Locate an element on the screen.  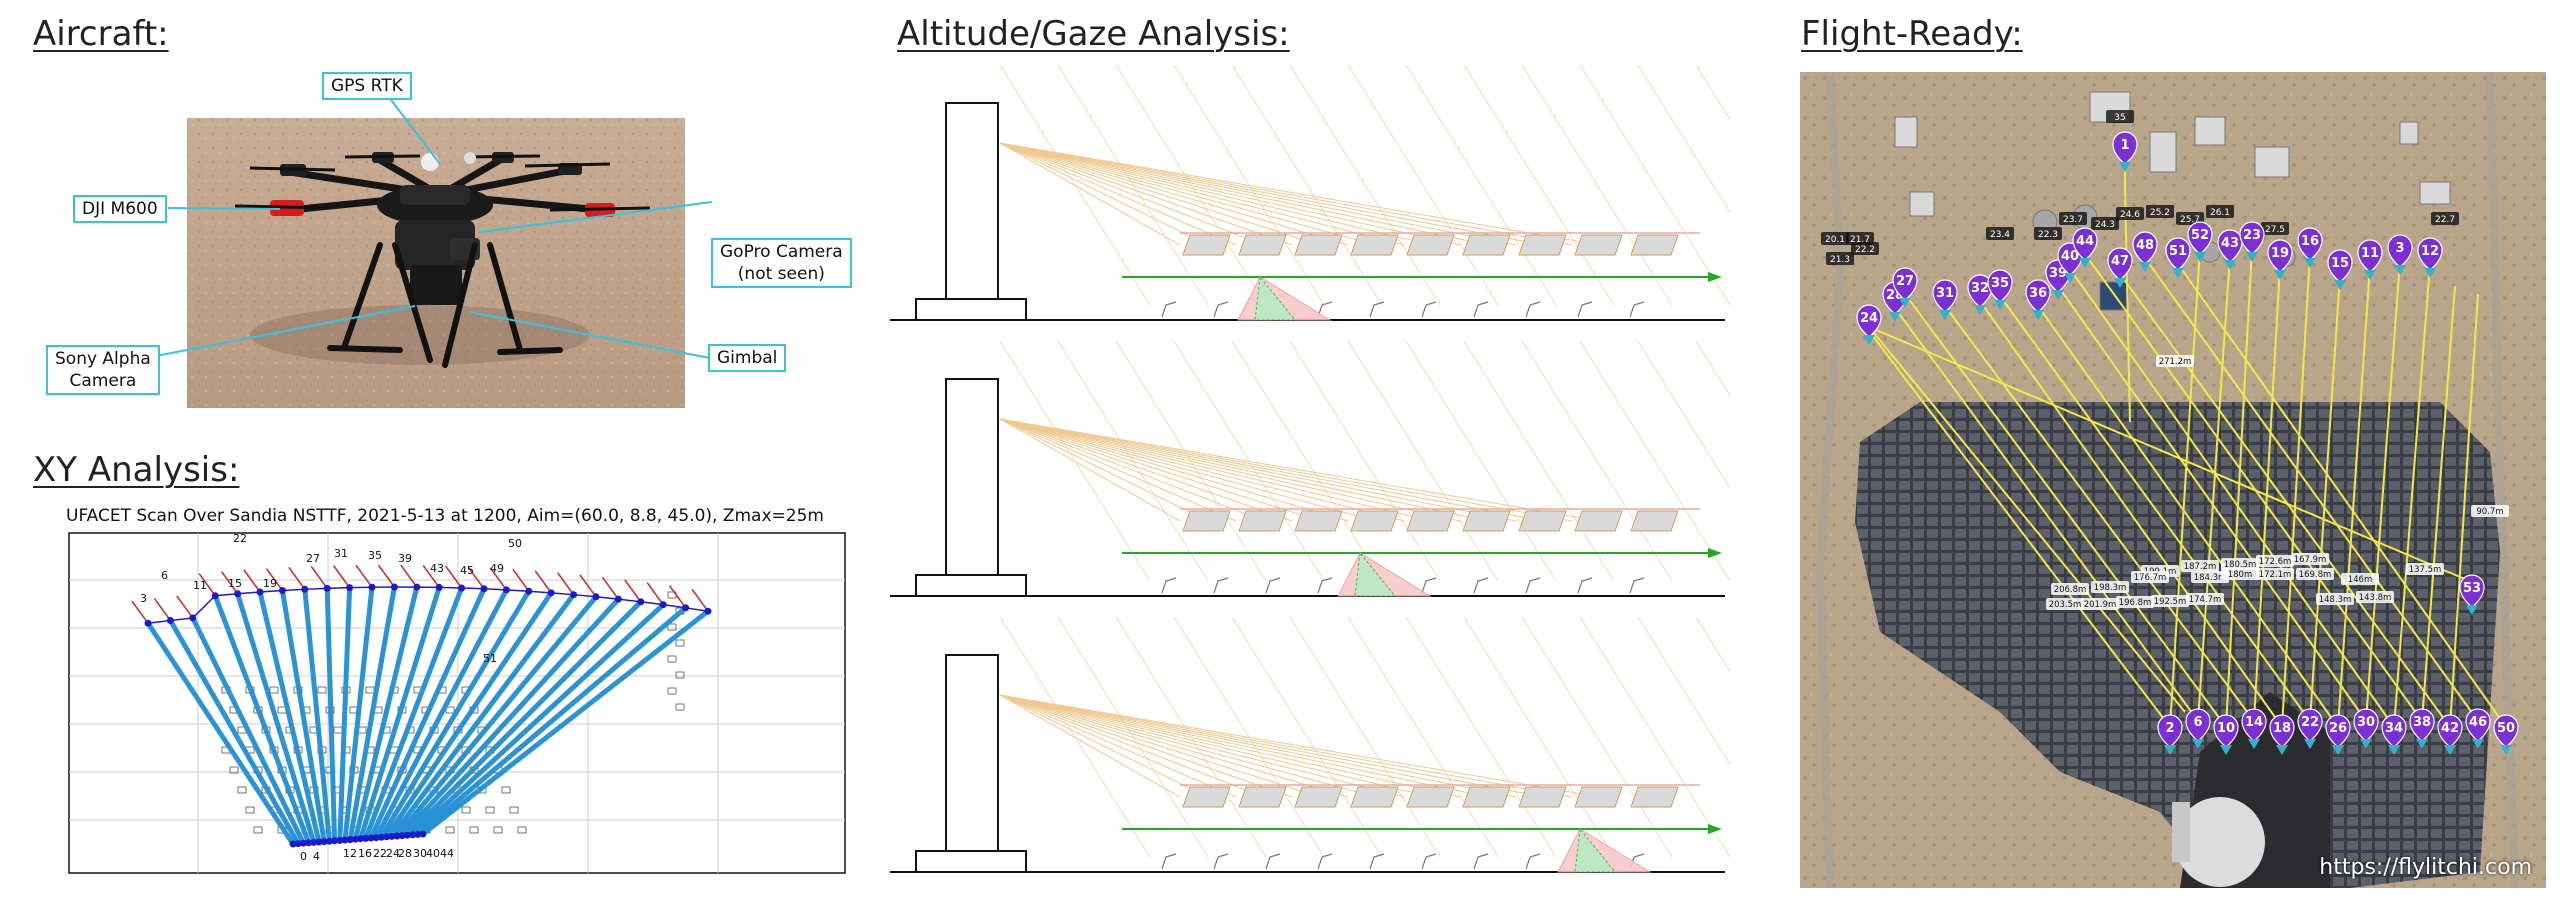
distance-tag: 169.8m is located at coordinates (2315, 574).